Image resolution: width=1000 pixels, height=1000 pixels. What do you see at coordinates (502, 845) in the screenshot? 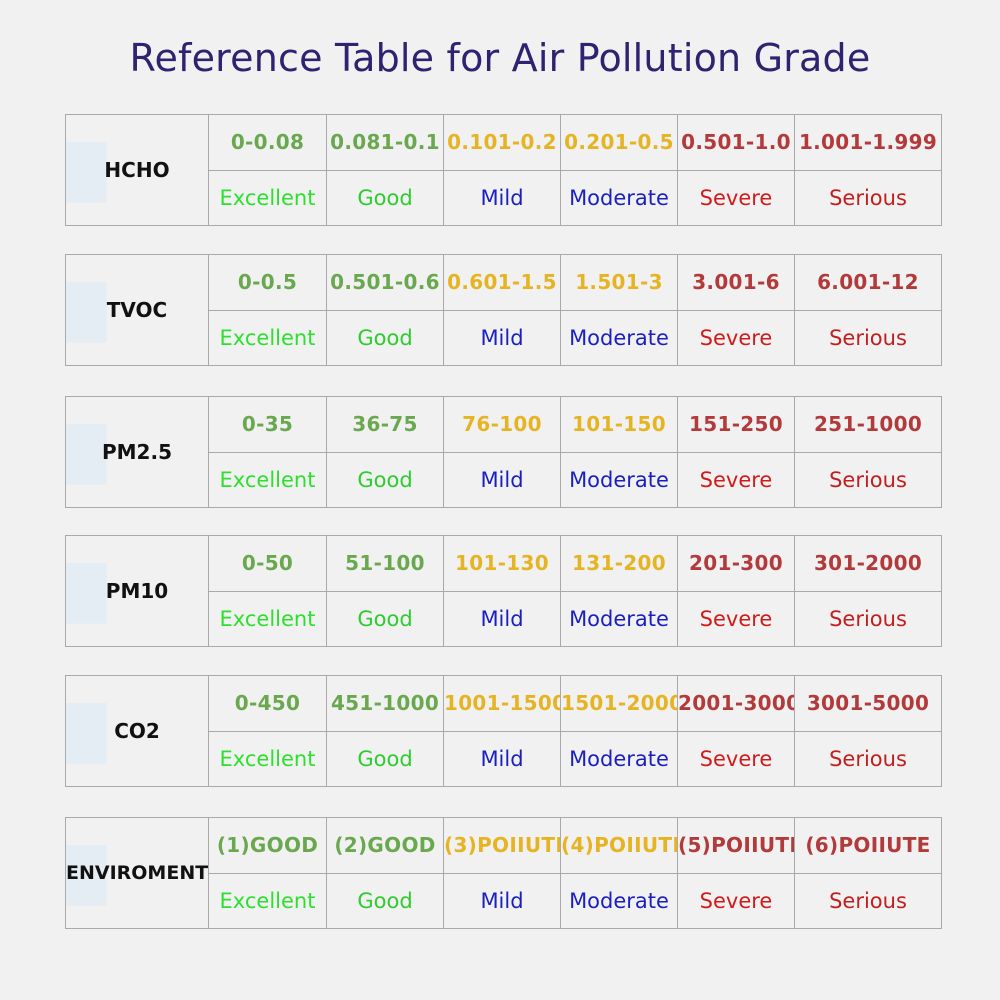
I see `range-cell: (3)POIIUTE` at bounding box center [502, 845].